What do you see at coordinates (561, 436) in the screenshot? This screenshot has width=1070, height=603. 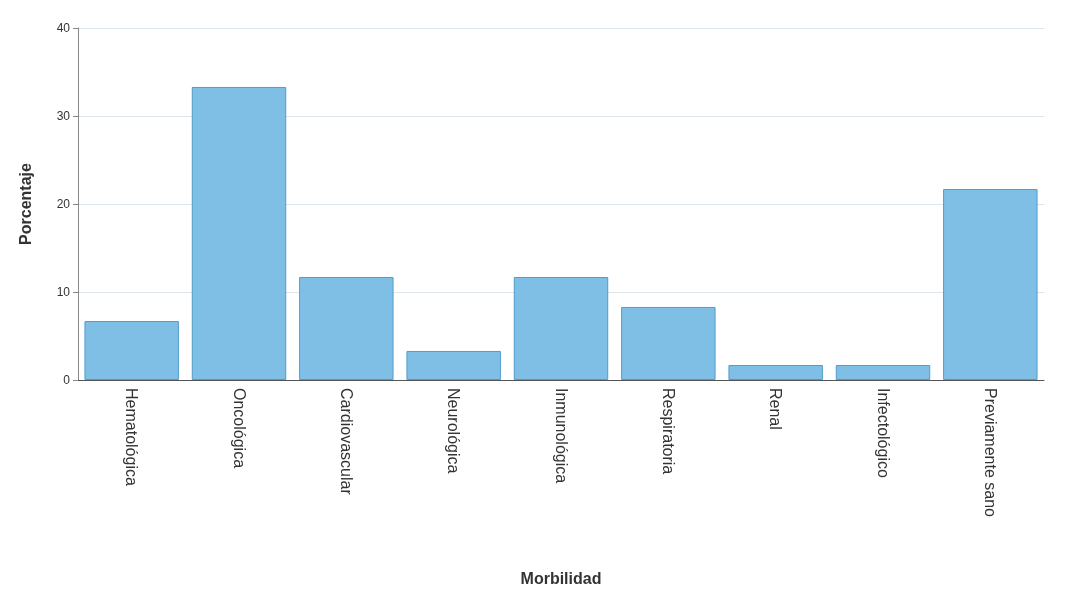 I see `x-tick-label: Inmunológica` at bounding box center [561, 436].